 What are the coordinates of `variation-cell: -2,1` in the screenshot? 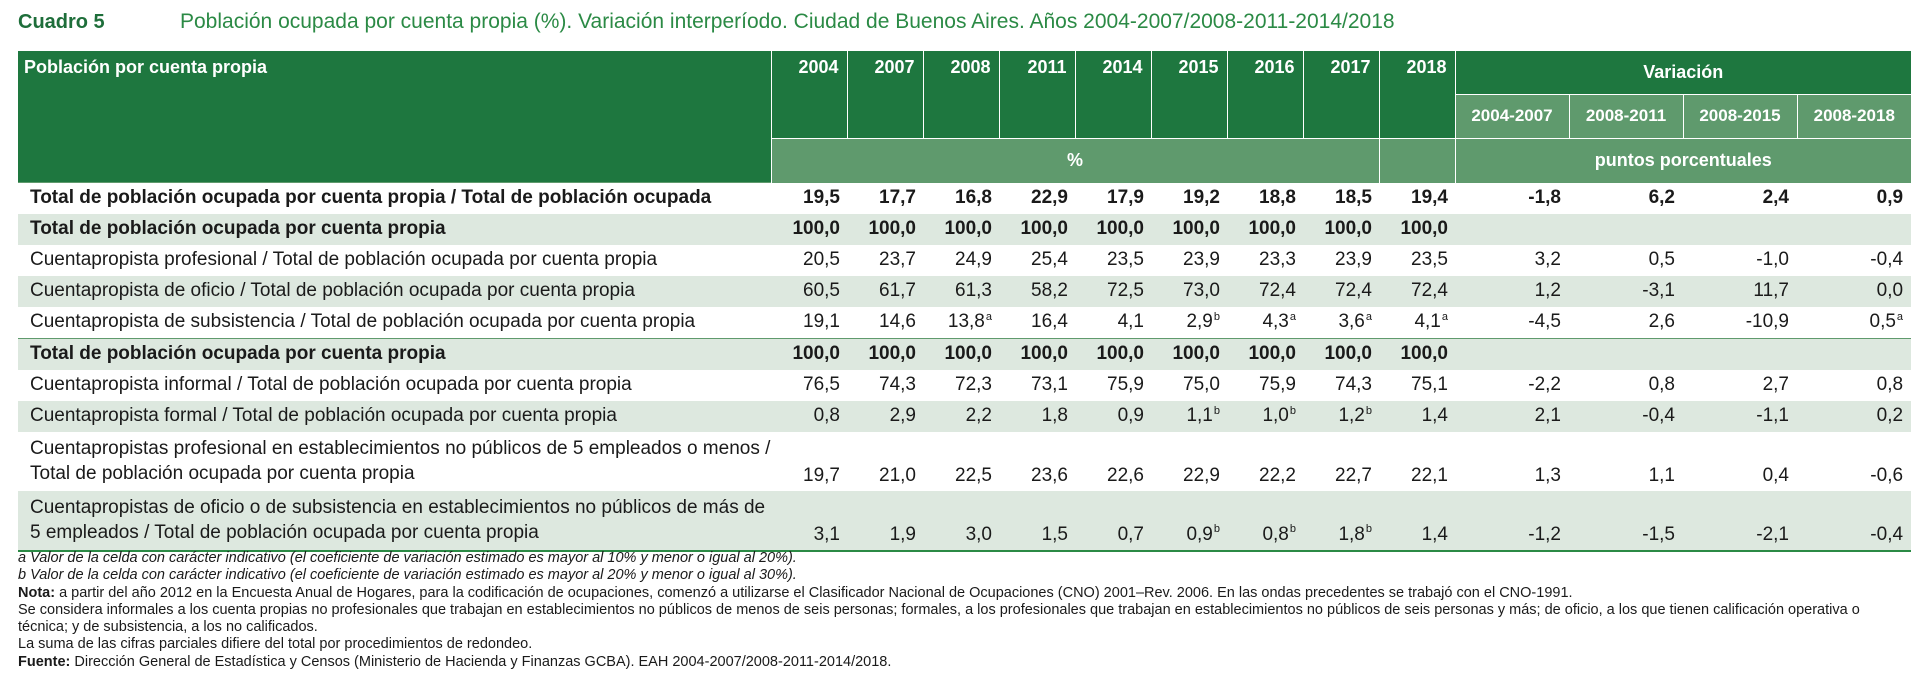 It's located at (1740, 521).